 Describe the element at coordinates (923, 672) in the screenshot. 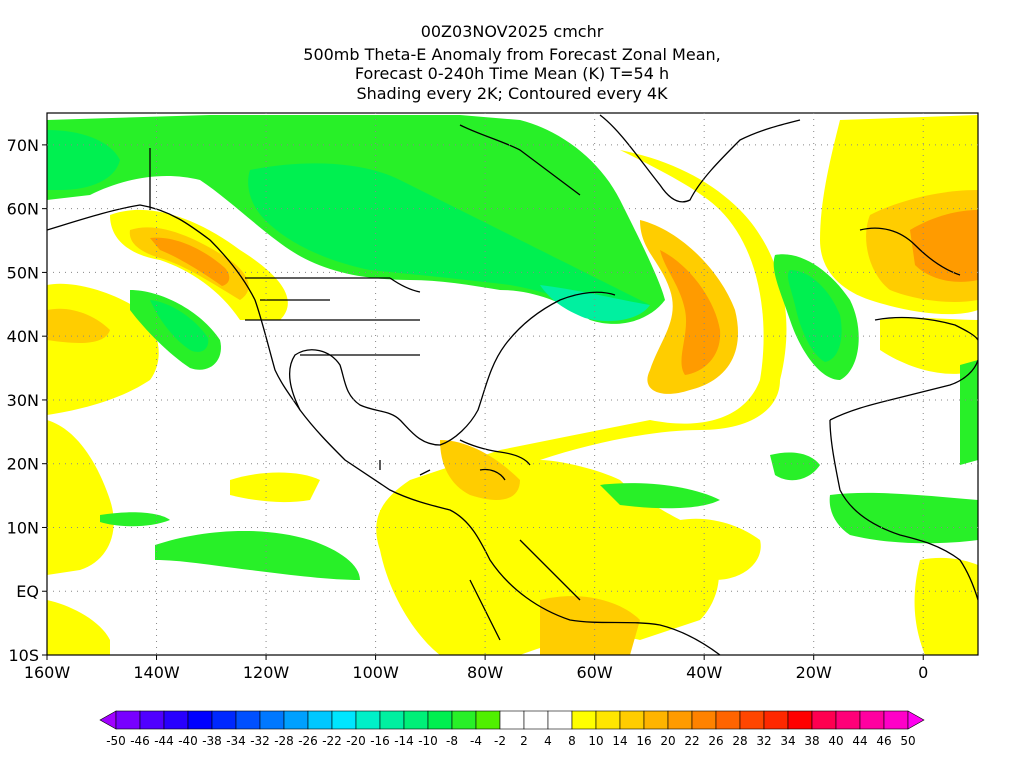

I see `lon-tick-label: 0` at that location.